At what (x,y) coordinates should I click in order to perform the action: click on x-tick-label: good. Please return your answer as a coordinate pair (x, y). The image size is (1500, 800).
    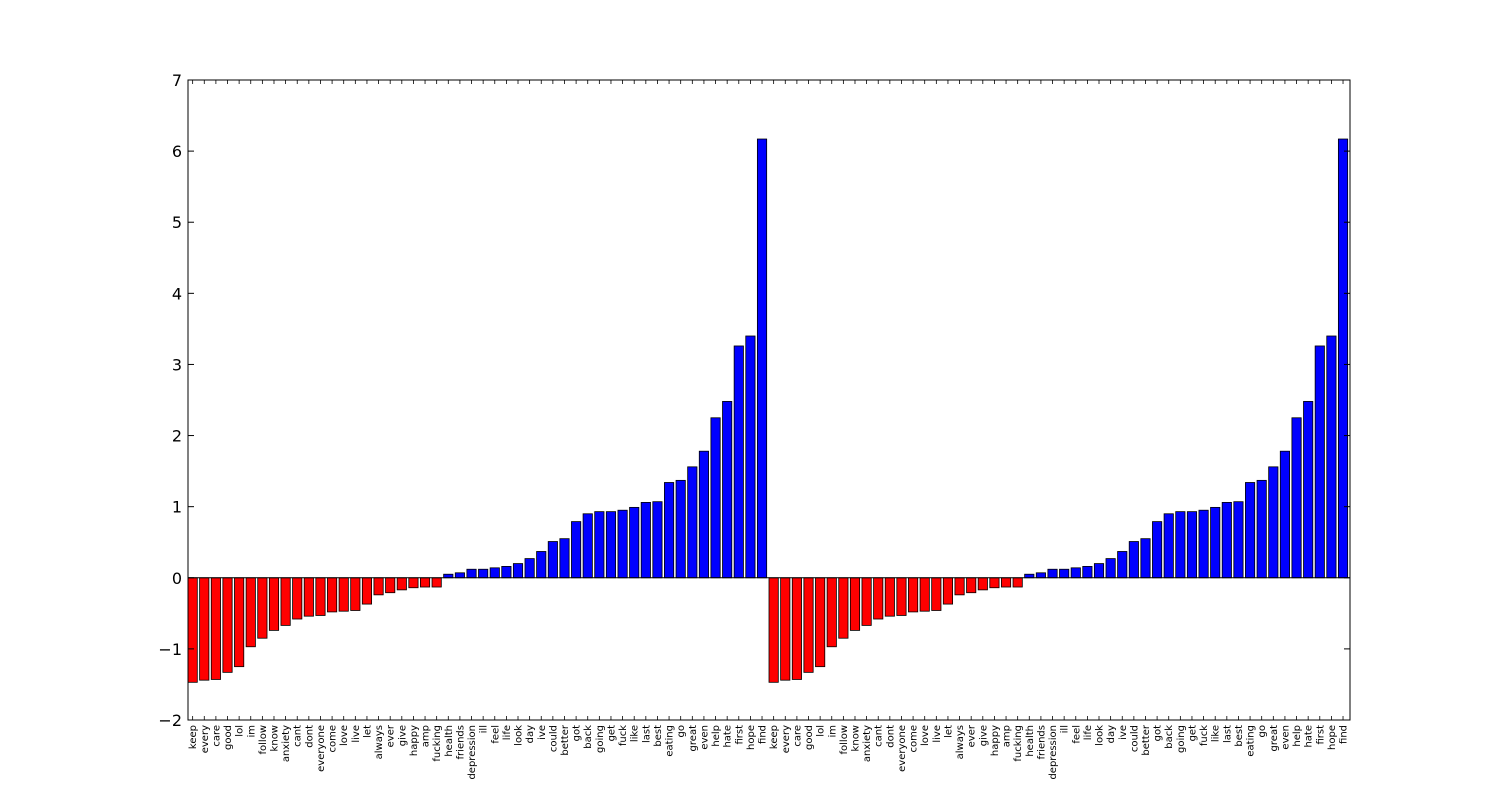
    Looking at the image, I should click on (228, 737).